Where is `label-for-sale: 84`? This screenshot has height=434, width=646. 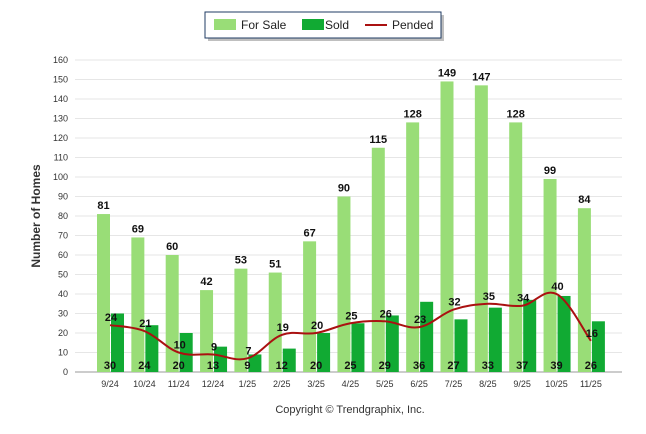
label-for-sale: 84 is located at coordinates (584, 200).